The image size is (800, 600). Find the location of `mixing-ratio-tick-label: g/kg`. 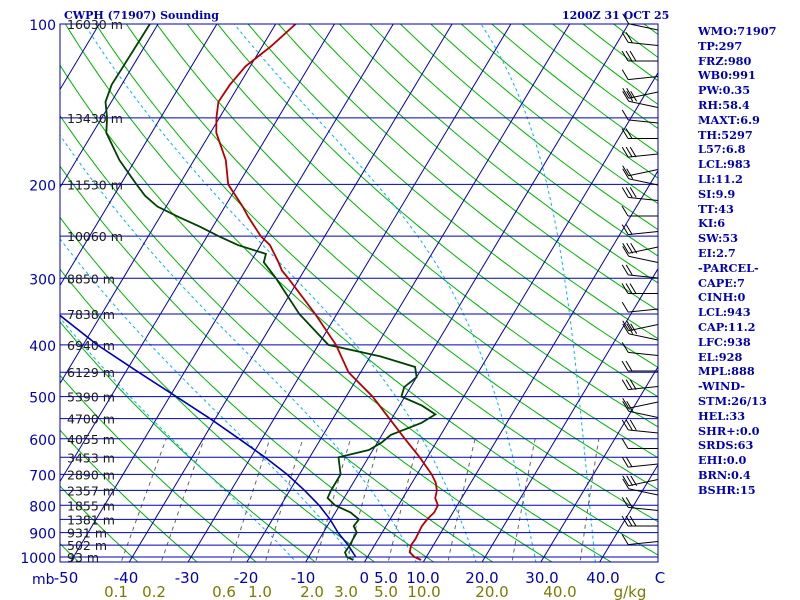

mixing-ratio-tick-label: g/kg is located at coordinates (630, 591).